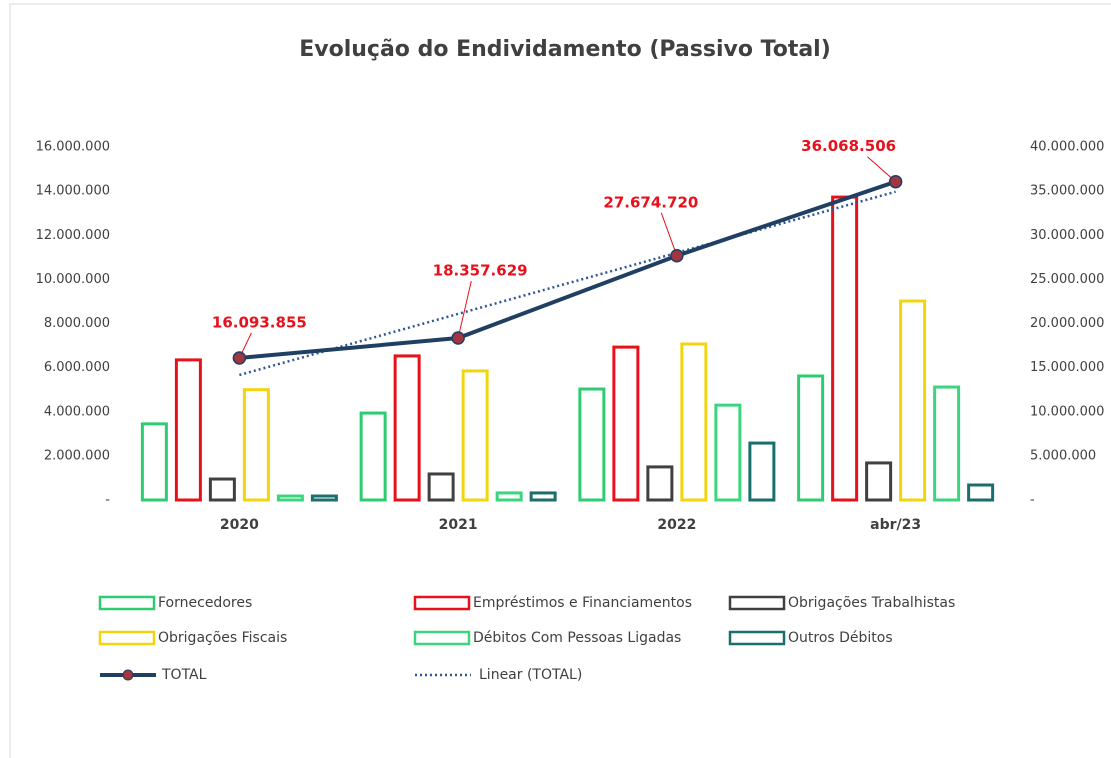 The image size is (1111, 758). What do you see at coordinates (73, 279) in the screenshot?
I see `y-tick-label: 10.000.000` at bounding box center [73, 279].